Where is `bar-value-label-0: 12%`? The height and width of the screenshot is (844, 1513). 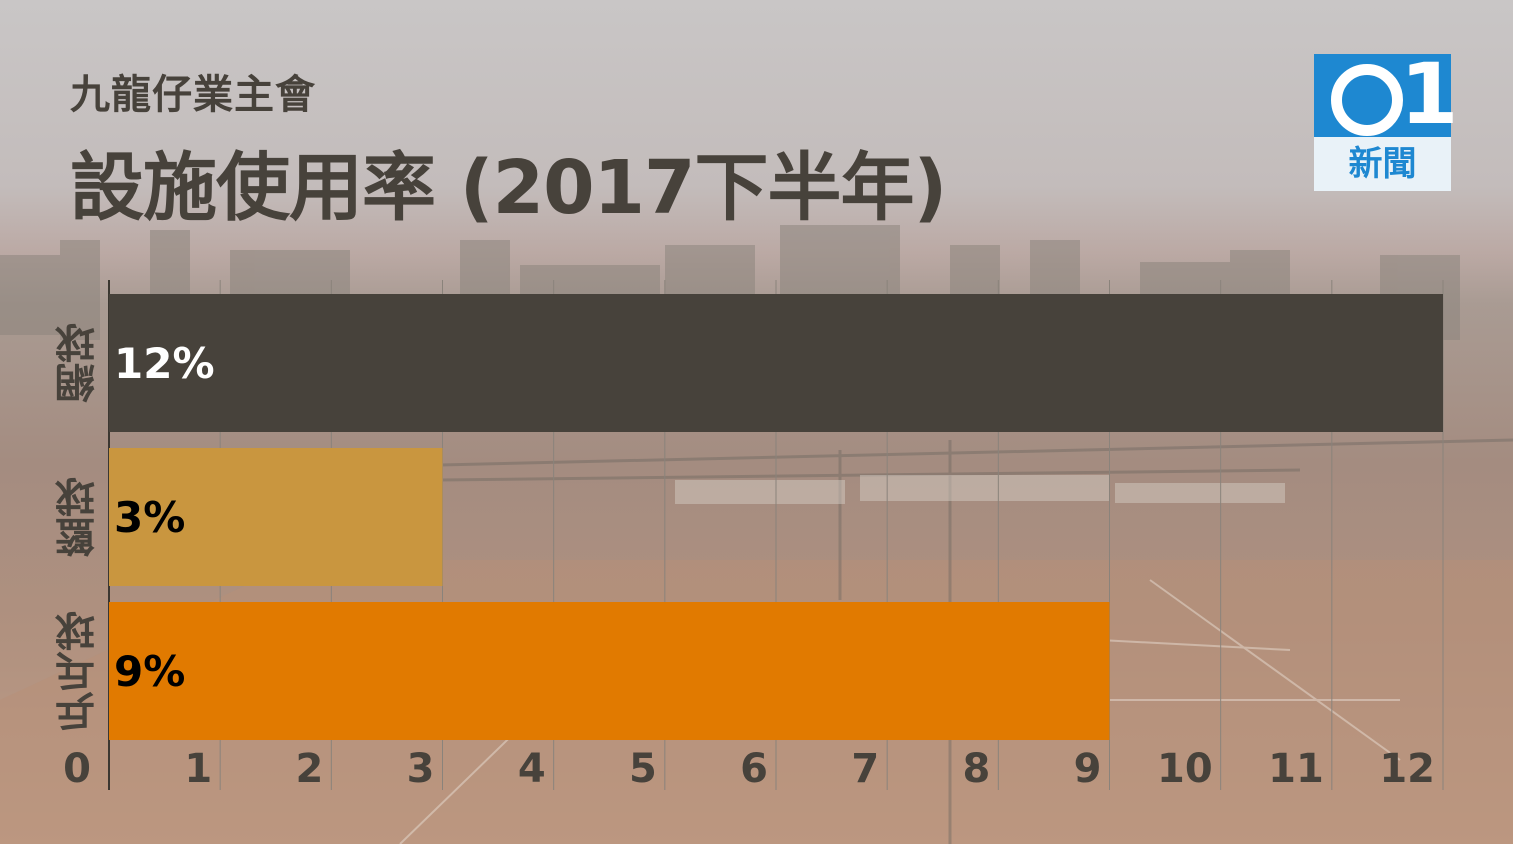 bar-value-label-0: 12% is located at coordinates (164, 363).